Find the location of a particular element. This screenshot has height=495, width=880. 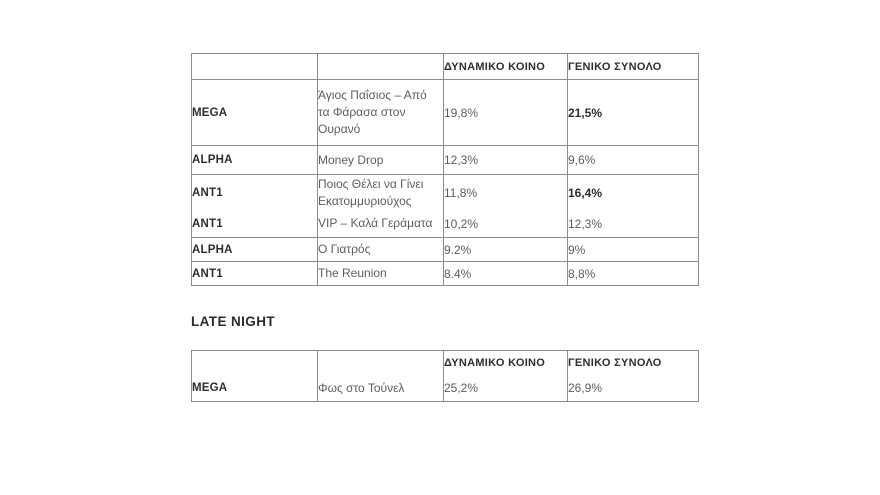

cell-show: Money Drop is located at coordinates (380, 160).